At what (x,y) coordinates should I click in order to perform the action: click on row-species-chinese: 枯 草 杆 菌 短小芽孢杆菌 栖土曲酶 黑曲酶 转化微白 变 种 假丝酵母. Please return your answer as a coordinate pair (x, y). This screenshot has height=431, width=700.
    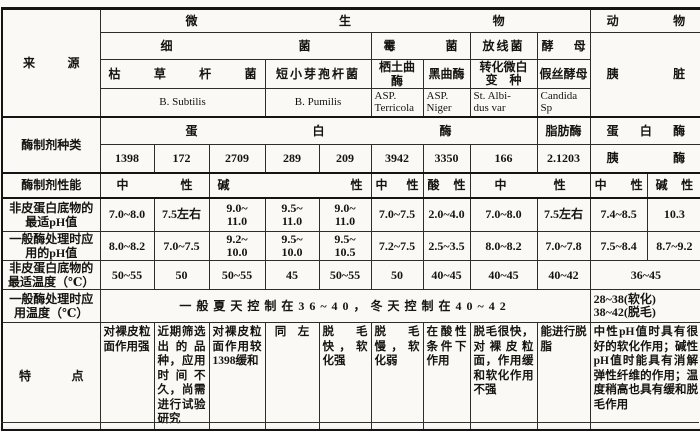
    Looking at the image, I should click on (351, 74).